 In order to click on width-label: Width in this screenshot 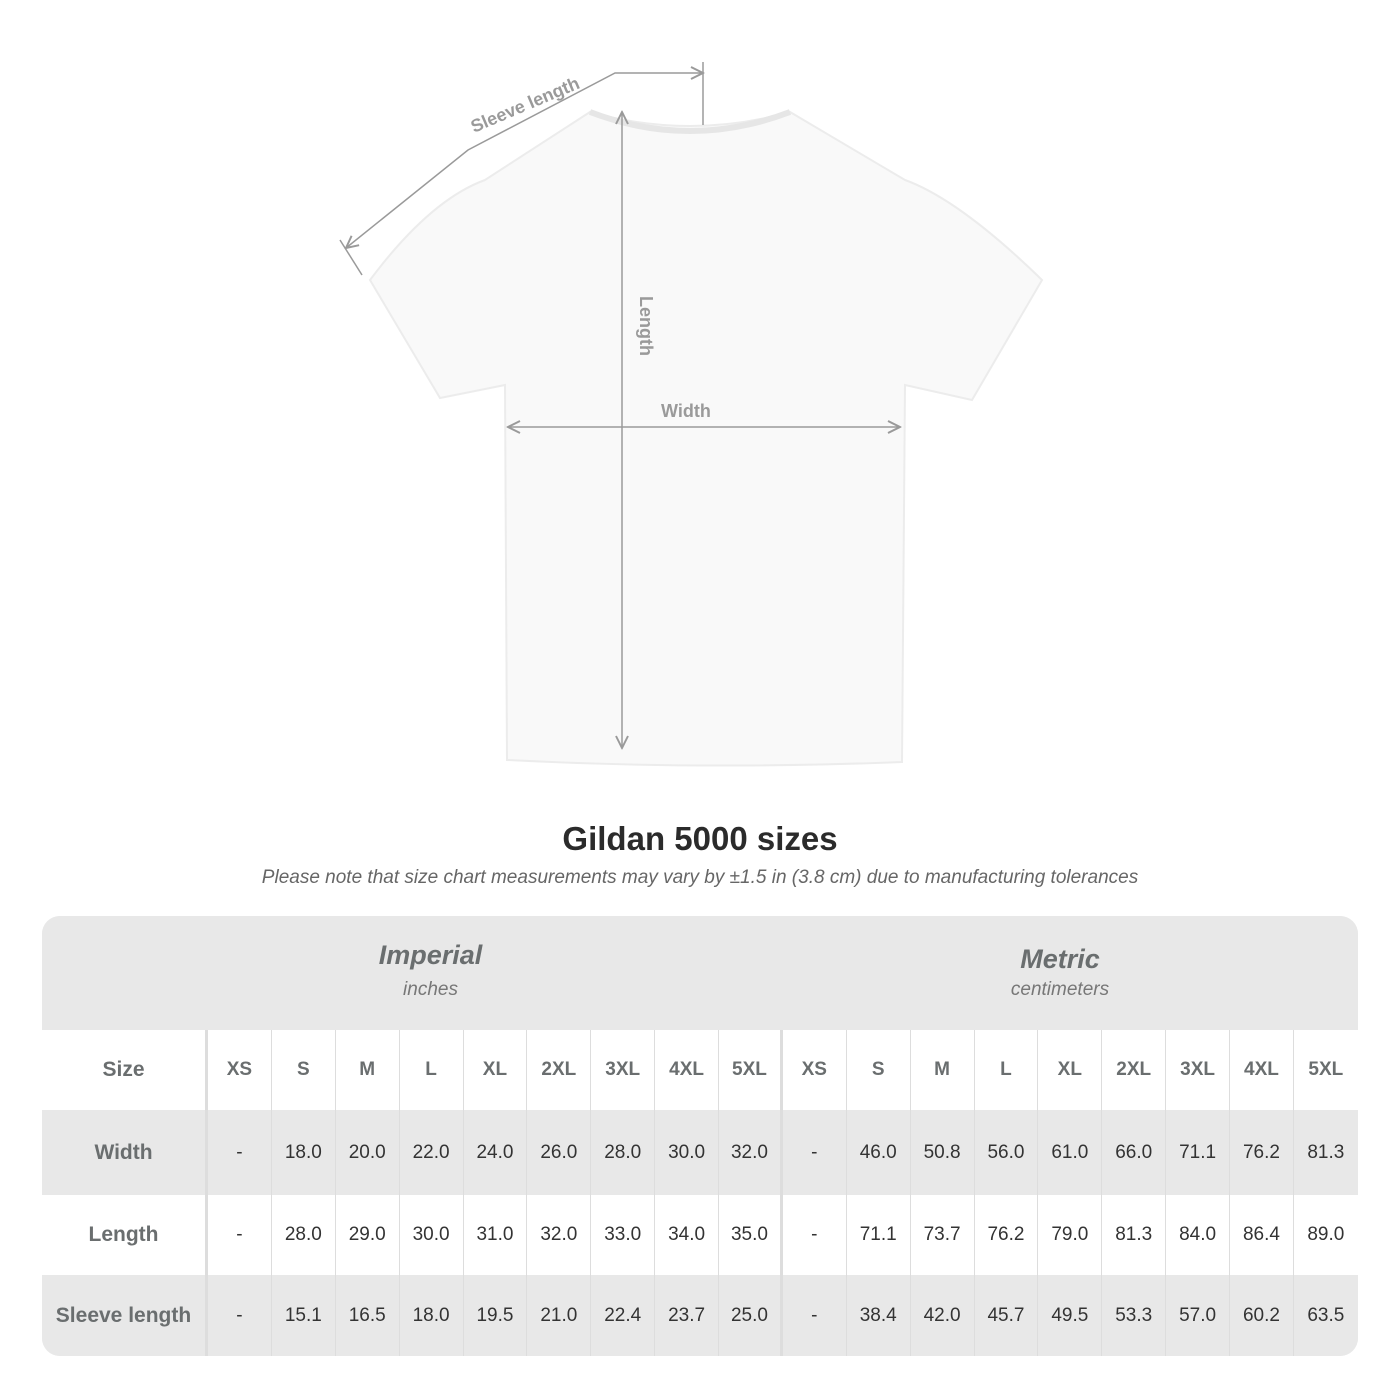, I will do `click(686, 411)`.